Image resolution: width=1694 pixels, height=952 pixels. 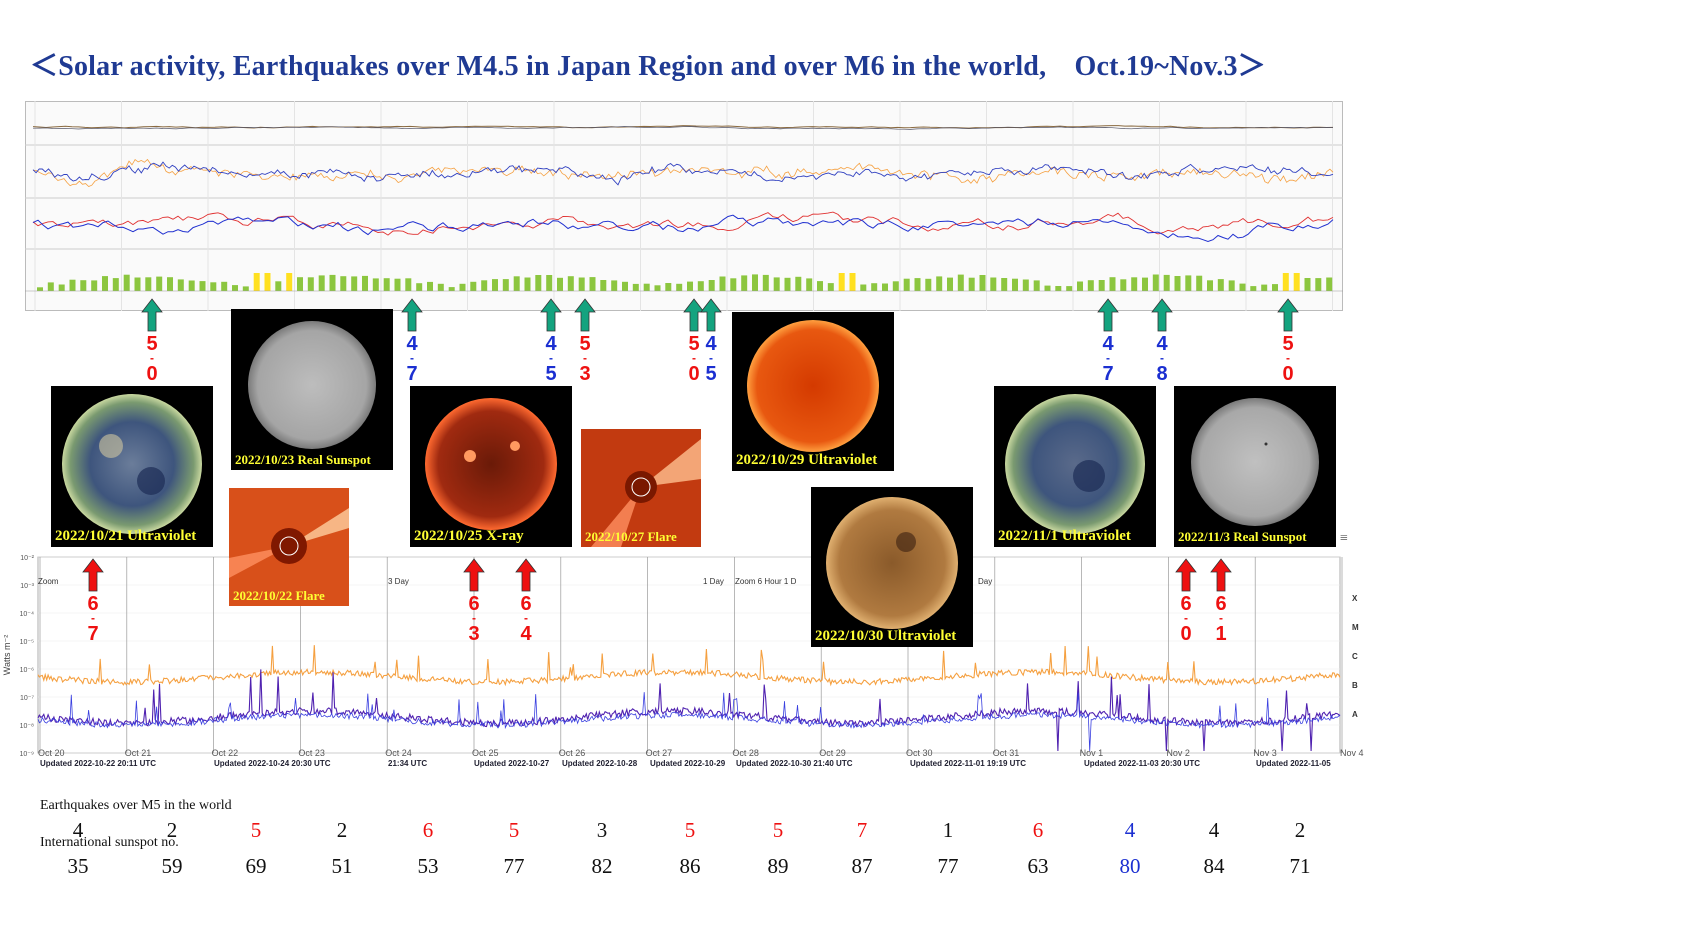 I want to click on sunspot-number: 89, so click(x=778, y=866).